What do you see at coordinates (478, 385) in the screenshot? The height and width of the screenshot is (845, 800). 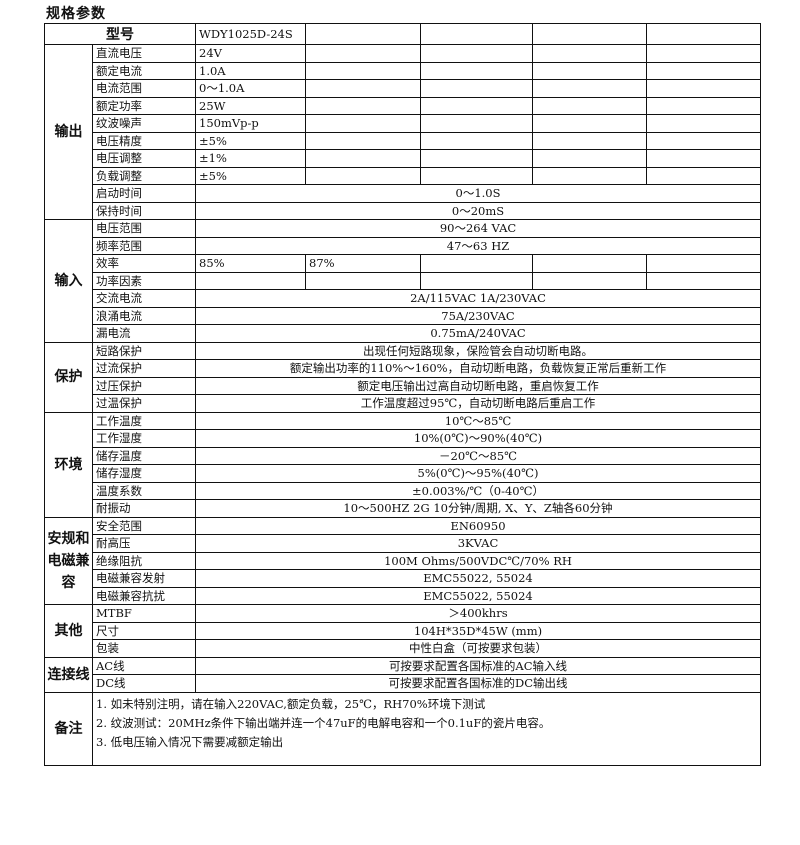 I see `spec-value: 额定电压输出过高自动切断电路，重启恢复工作` at bounding box center [478, 385].